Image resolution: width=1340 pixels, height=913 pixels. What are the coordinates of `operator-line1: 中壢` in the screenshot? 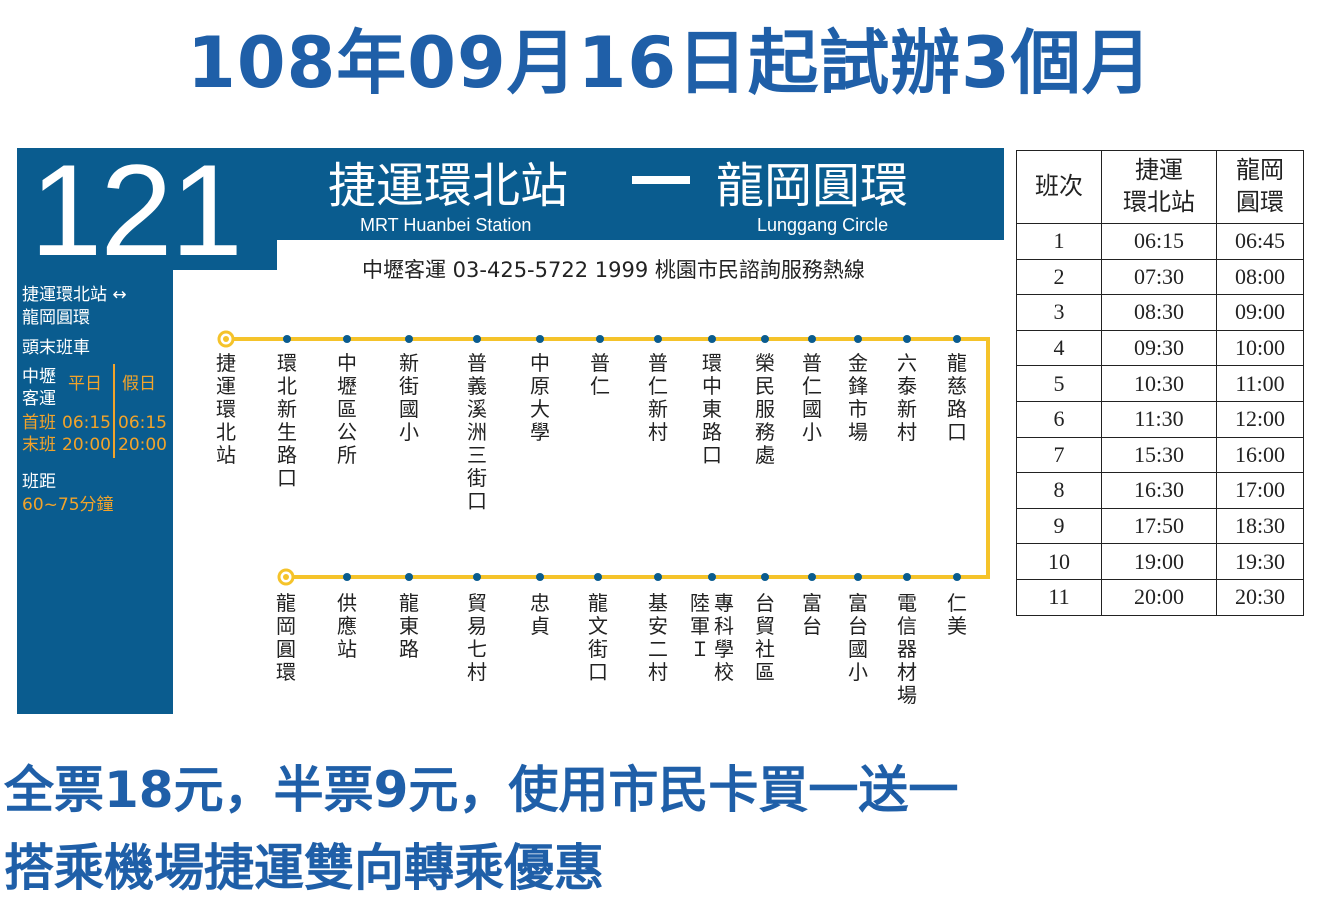 It's located at (39, 377).